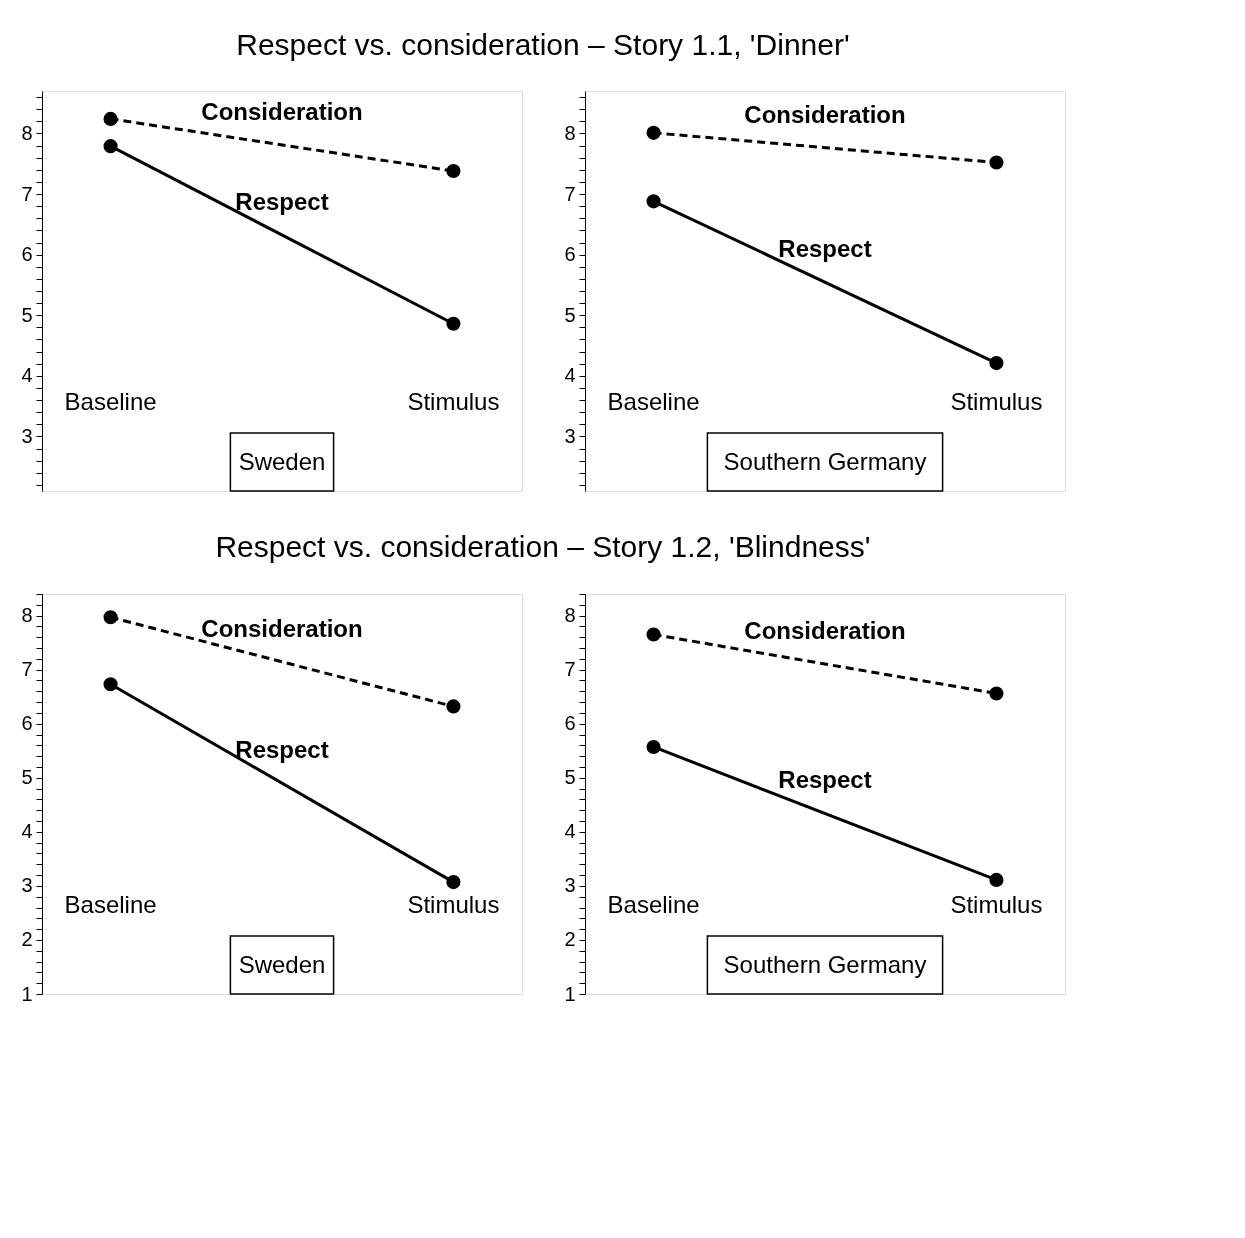 The height and width of the screenshot is (1238, 1245). I want to click on chart-title: Respect vs. consideration – Story 1.1, 'Dinner', so click(543, 44).